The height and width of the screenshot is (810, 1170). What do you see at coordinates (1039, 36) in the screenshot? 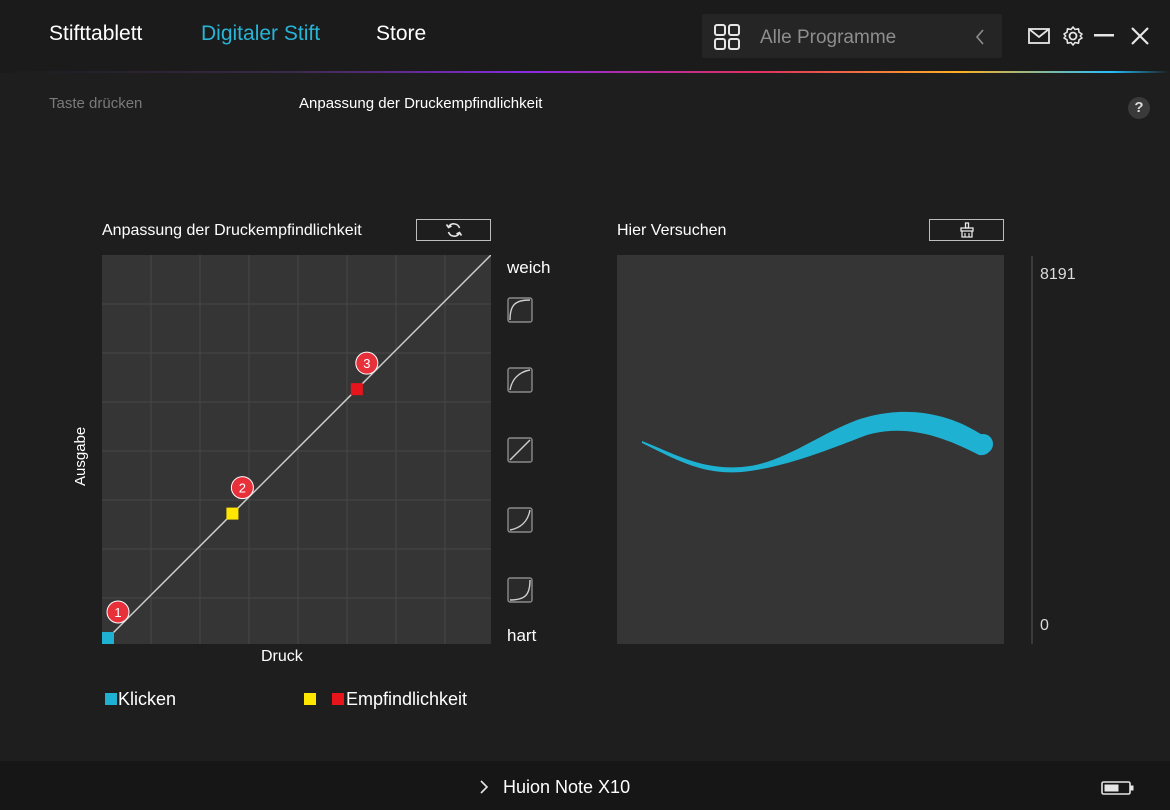
I see `mail-icon` at bounding box center [1039, 36].